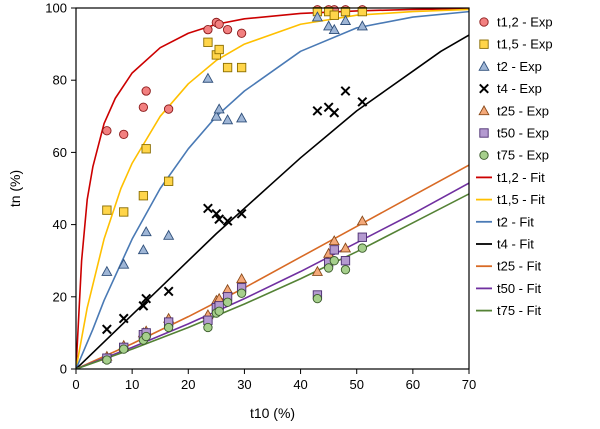  I want to click on legend-label: t50 - Exp, so click(523, 133).